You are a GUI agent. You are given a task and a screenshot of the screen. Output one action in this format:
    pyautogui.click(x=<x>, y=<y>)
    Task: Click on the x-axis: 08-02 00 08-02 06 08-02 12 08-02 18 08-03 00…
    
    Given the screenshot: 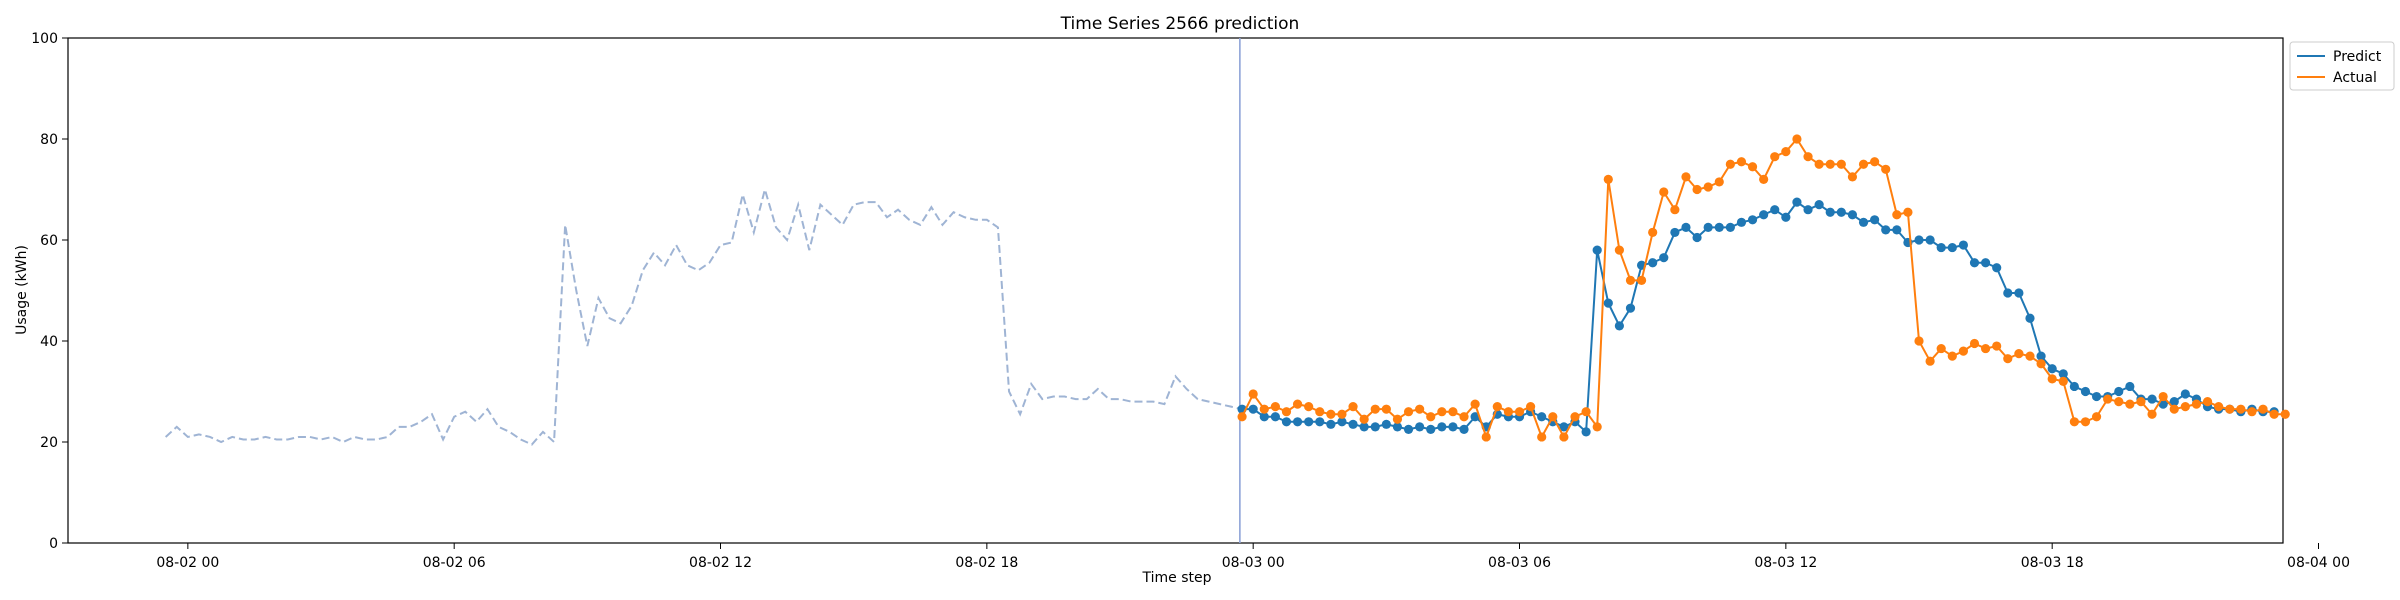 What is the action you would take?
    pyautogui.click(x=1253, y=557)
    